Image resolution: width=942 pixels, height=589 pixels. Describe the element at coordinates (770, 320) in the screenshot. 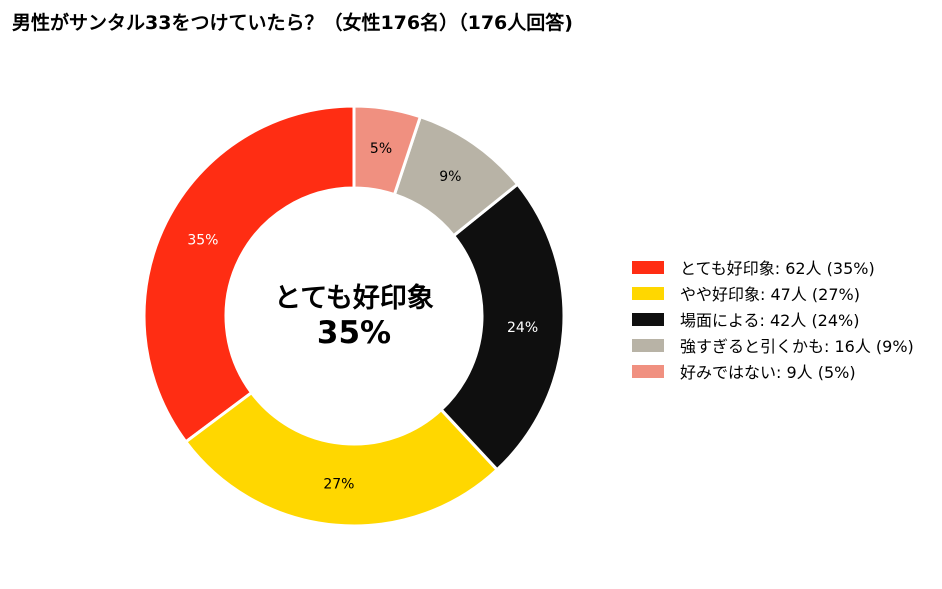

I see `legend-label: 場面による: 42人 (24%)` at that location.